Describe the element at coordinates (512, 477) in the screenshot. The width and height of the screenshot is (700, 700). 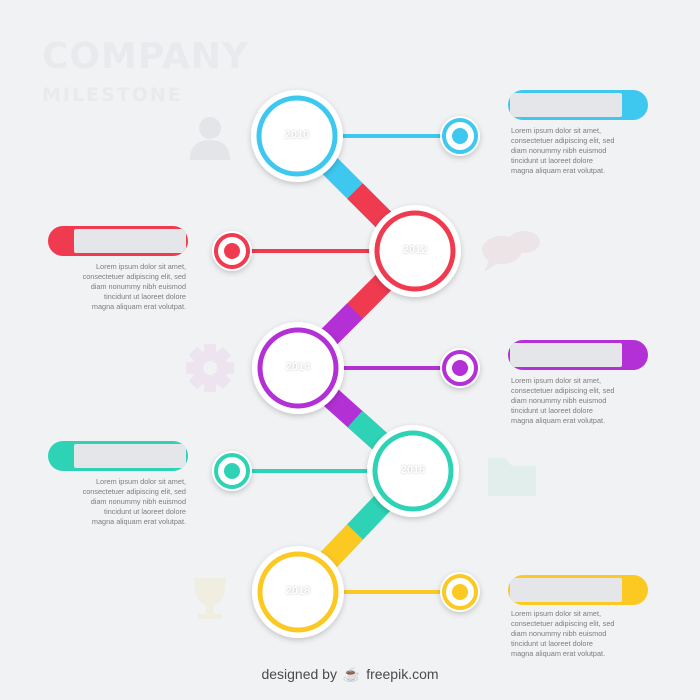
I see `folder-icon` at that location.